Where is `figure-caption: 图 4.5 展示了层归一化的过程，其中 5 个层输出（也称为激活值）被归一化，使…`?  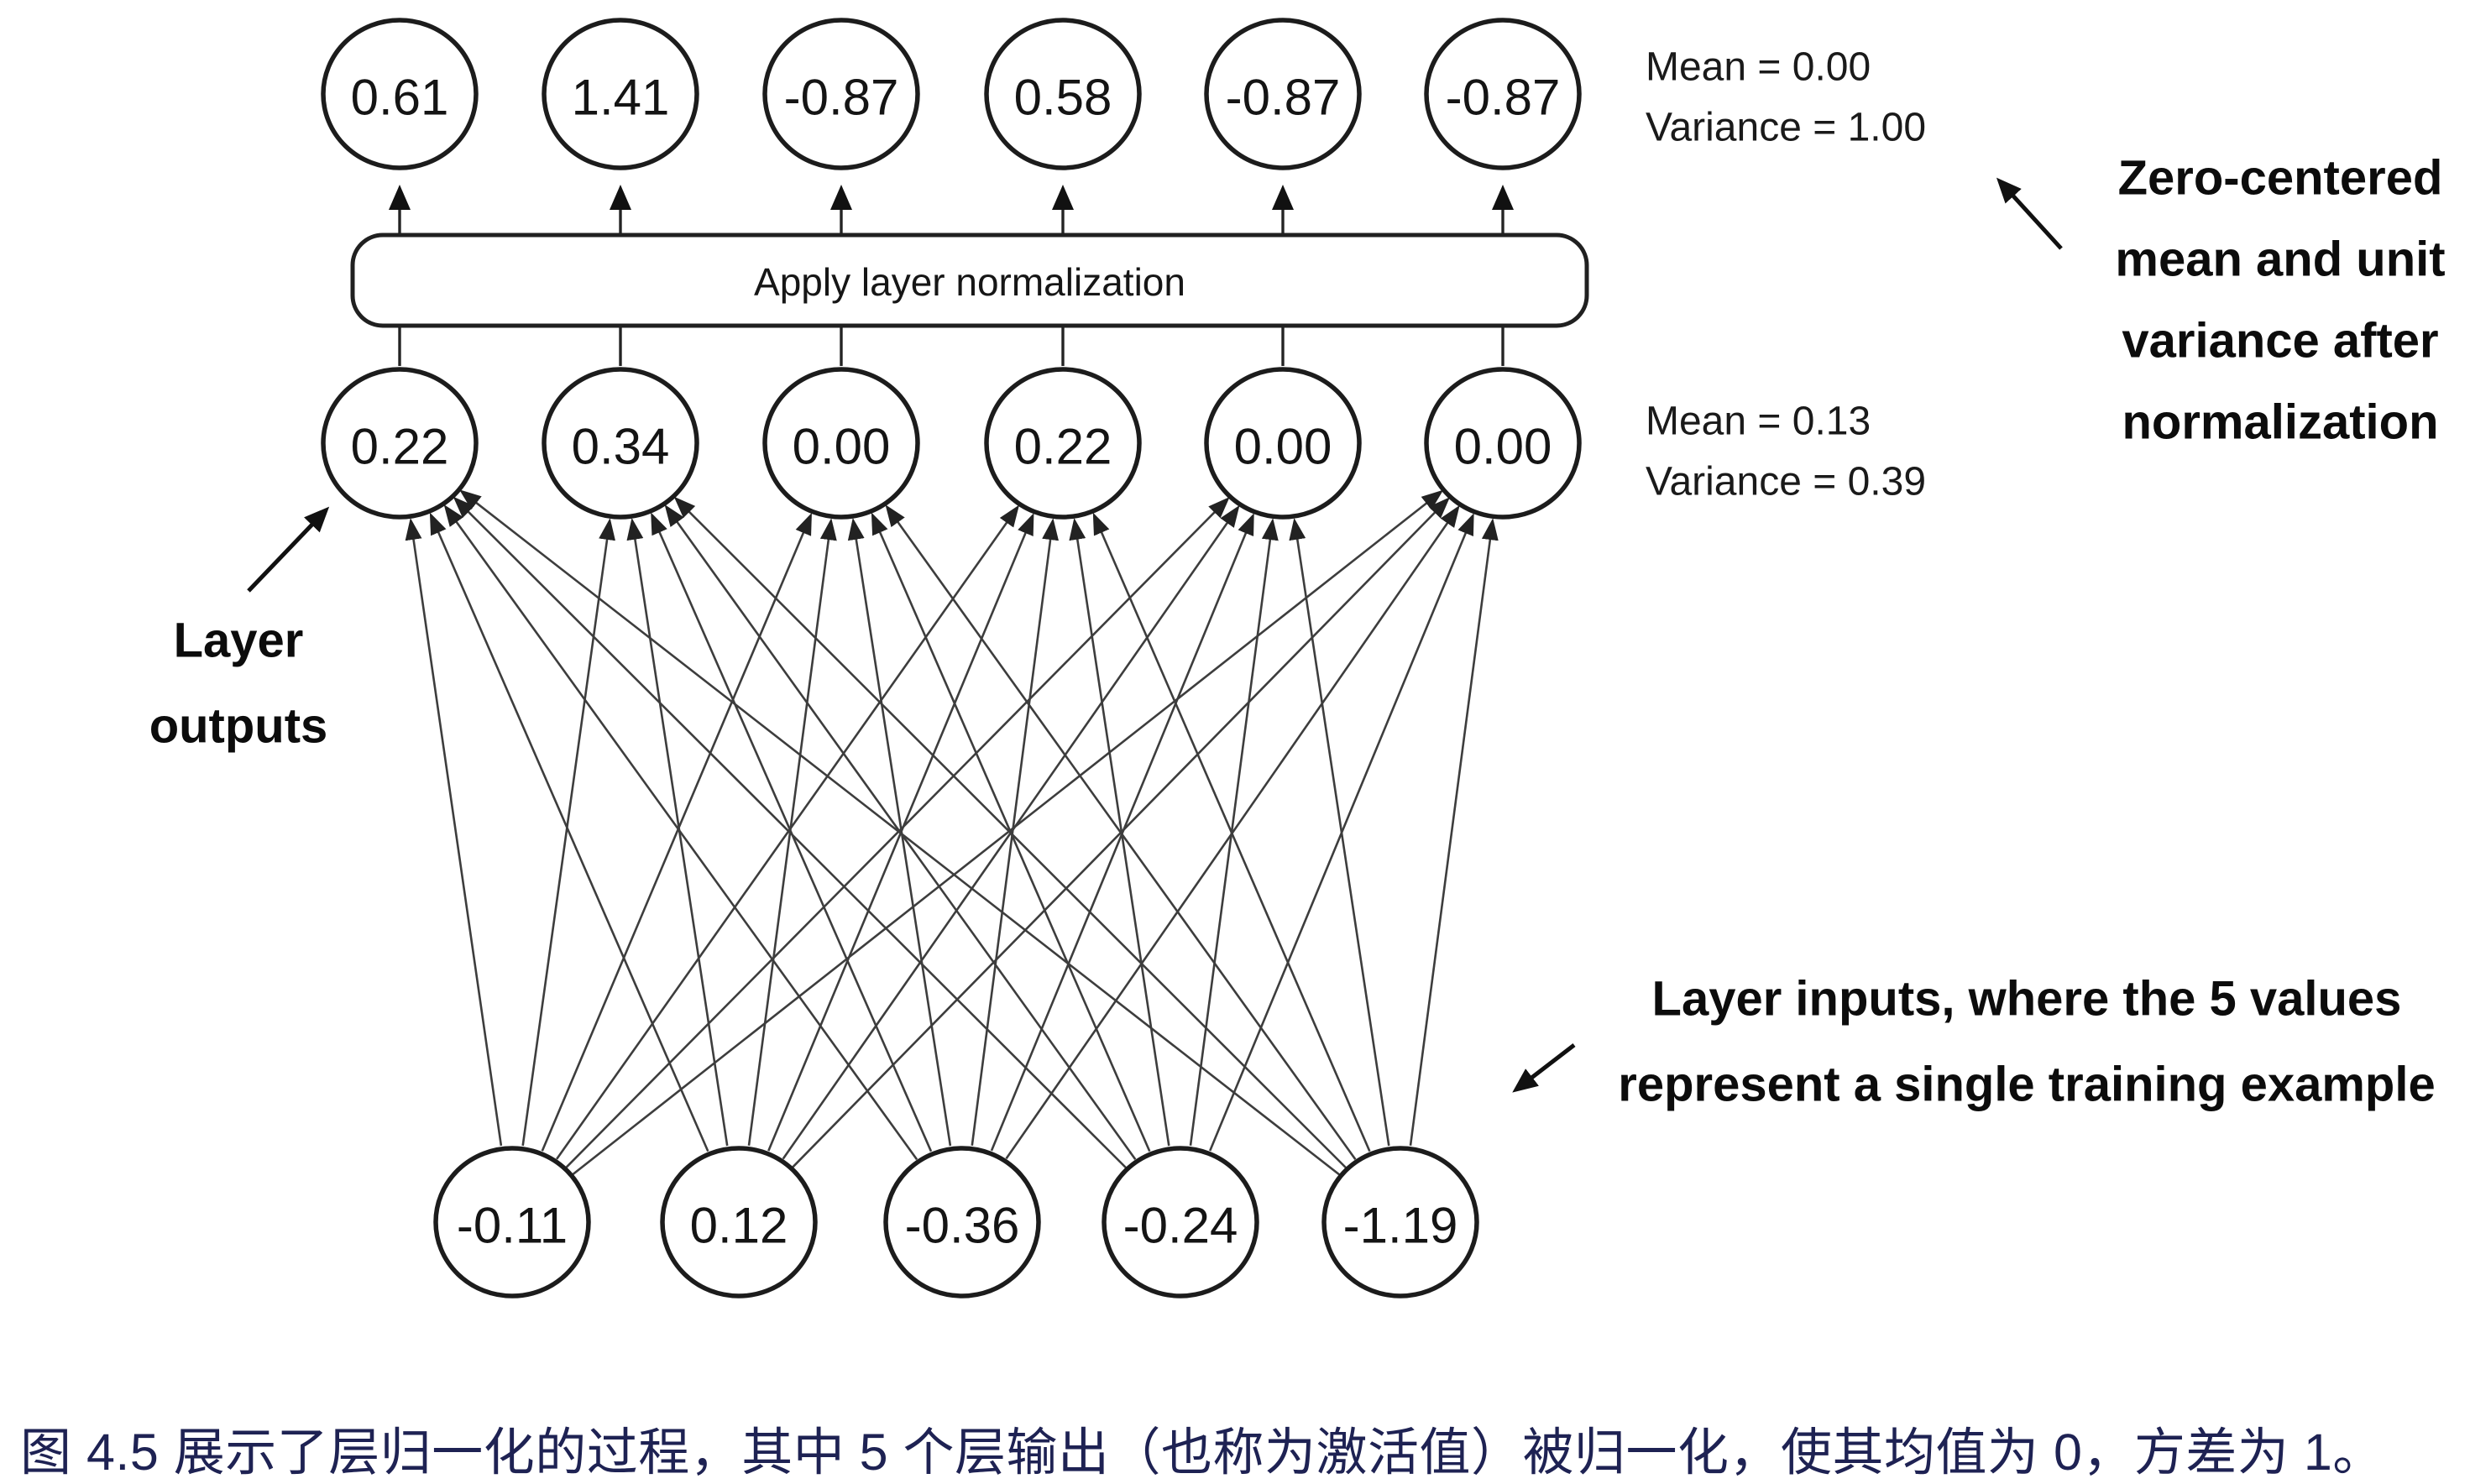
figure-caption: 图 4.5 展示了层归一化的过程，其中 5 个层输出（也称为激活值）被归一化，使… is located at coordinates (1202, 1452).